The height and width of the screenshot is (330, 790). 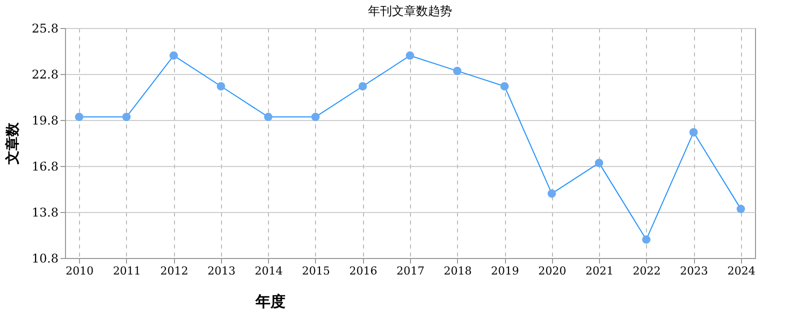 I want to click on x-tick-label: 2019, so click(x=505, y=271).